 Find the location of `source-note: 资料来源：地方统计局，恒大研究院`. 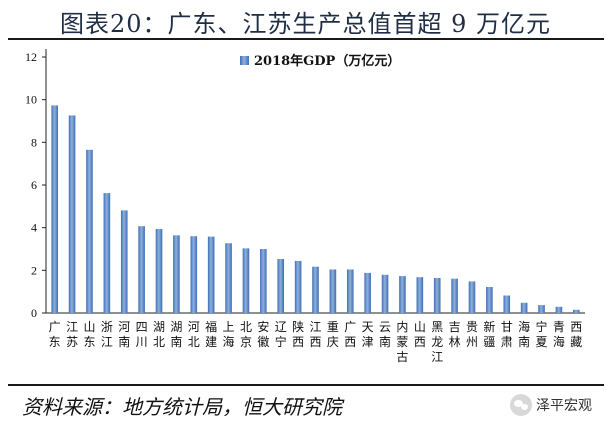

source-note: 资料来源：地方统计局，恒大研究院 is located at coordinates (182, 407).